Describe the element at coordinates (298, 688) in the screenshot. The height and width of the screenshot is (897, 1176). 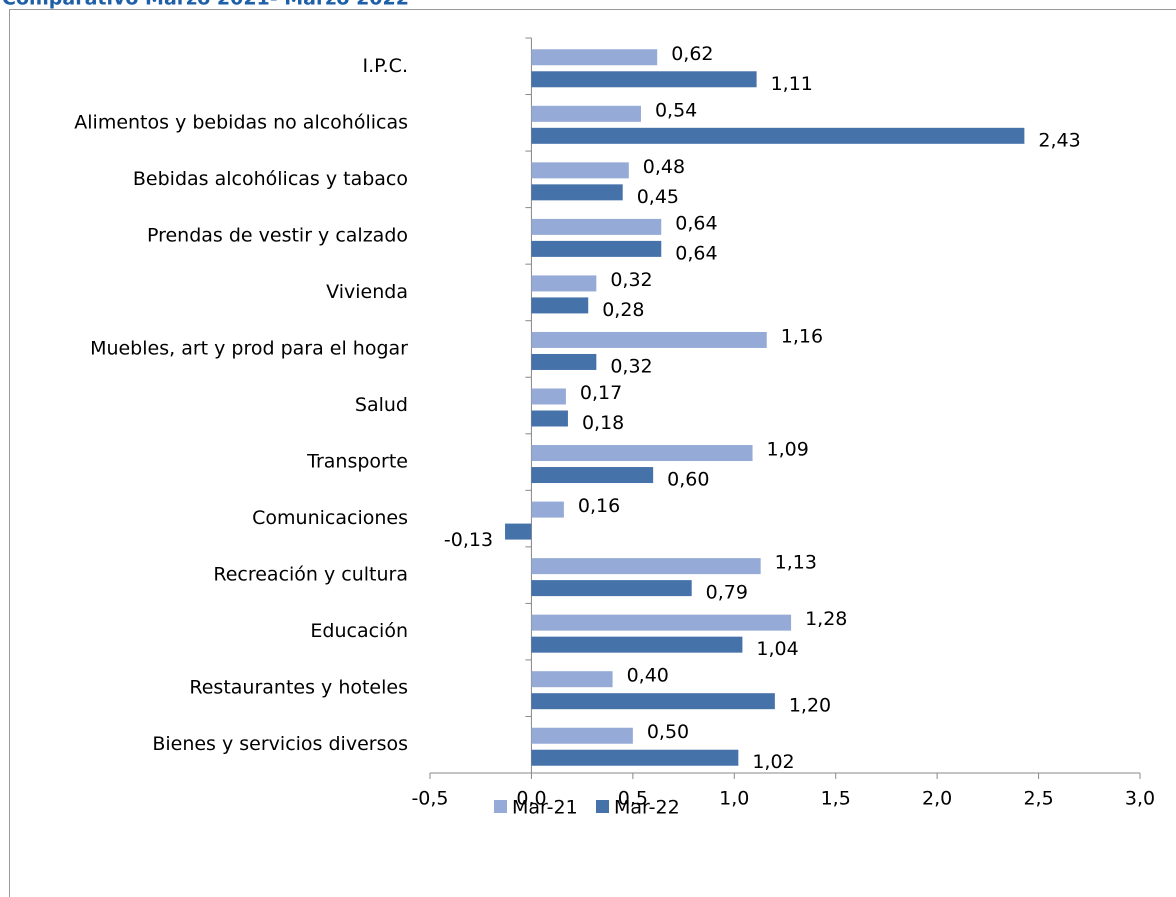
I see `y-tick-label: Restaurantes y hoteles` at that location.